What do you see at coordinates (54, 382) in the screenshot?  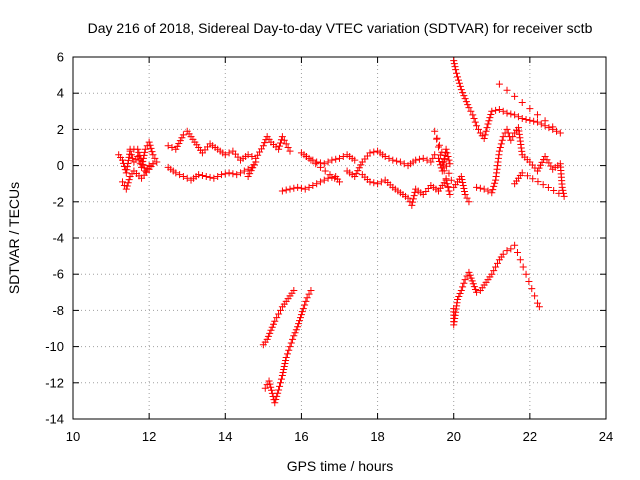 I see `y-tick-label: -12` at bounding box center [54, 382].